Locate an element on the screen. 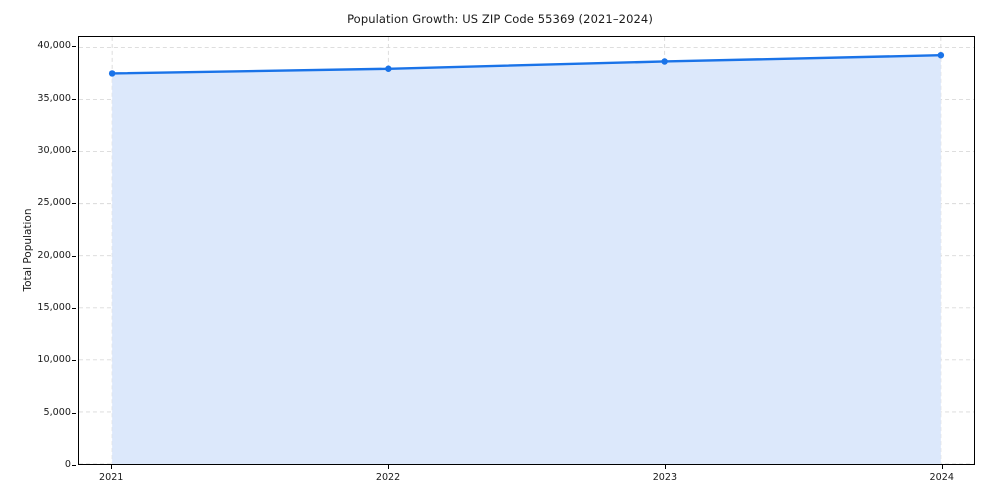 This screenshot has height=500, width=1000. y-tick-label: 20,000 is located at coordinates (54, 255).